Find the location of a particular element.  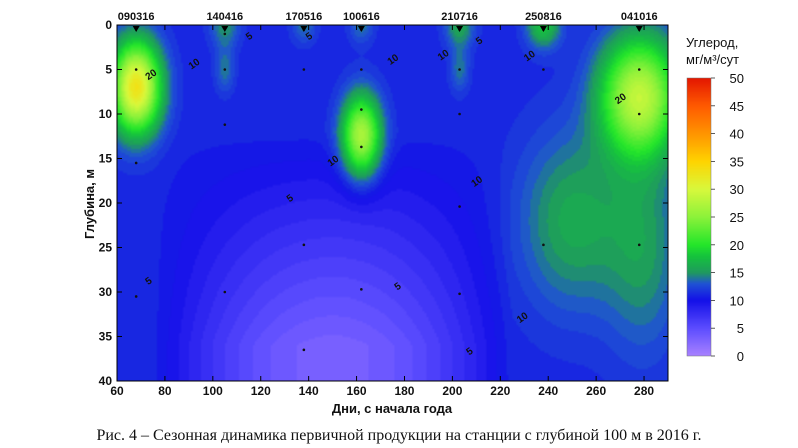

colorbar: 0 5 10 15 20 25 30 35 40 45 50 Углерод, мг/м³/сут is located at coordinates (715, 199).